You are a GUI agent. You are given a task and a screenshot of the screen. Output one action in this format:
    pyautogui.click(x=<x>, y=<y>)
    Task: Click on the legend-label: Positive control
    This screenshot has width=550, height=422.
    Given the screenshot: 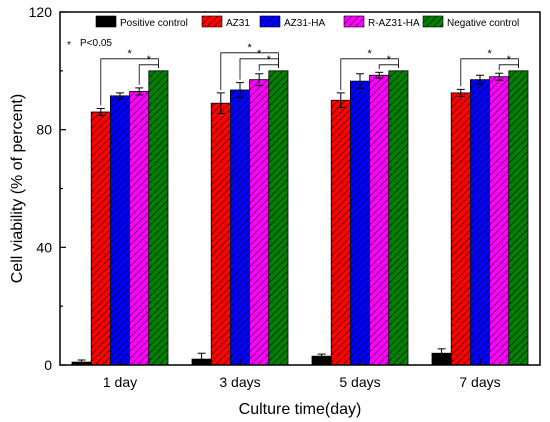 What is the action you would take?
    pyautogui.click(x=154, y=23)
    